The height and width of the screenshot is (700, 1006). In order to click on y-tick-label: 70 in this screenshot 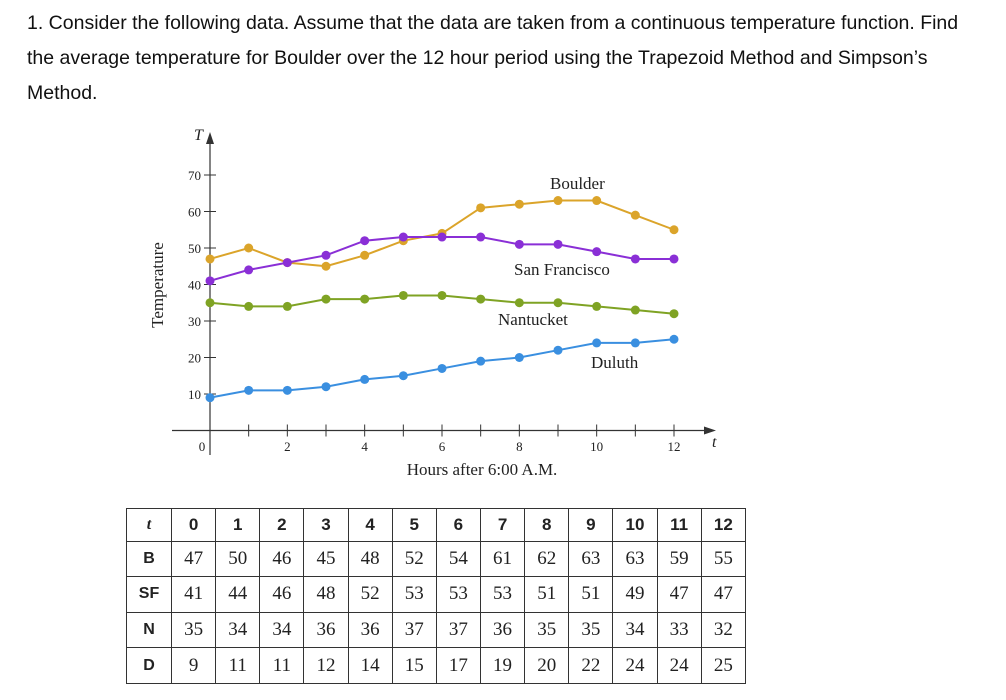, I will do `click(194, 175)`.